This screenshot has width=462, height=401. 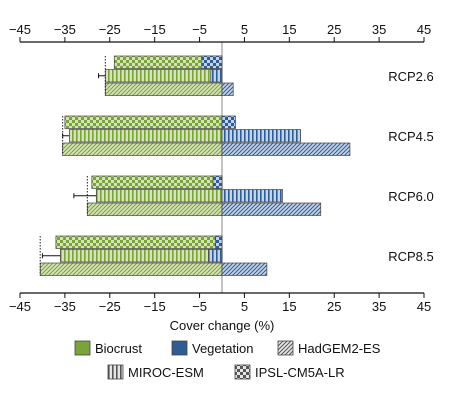 What do you see at coordinates (339, 348) in the screenshot?
I see `legend-label: HadGEM2-ES` at bounding box center [339, 348].